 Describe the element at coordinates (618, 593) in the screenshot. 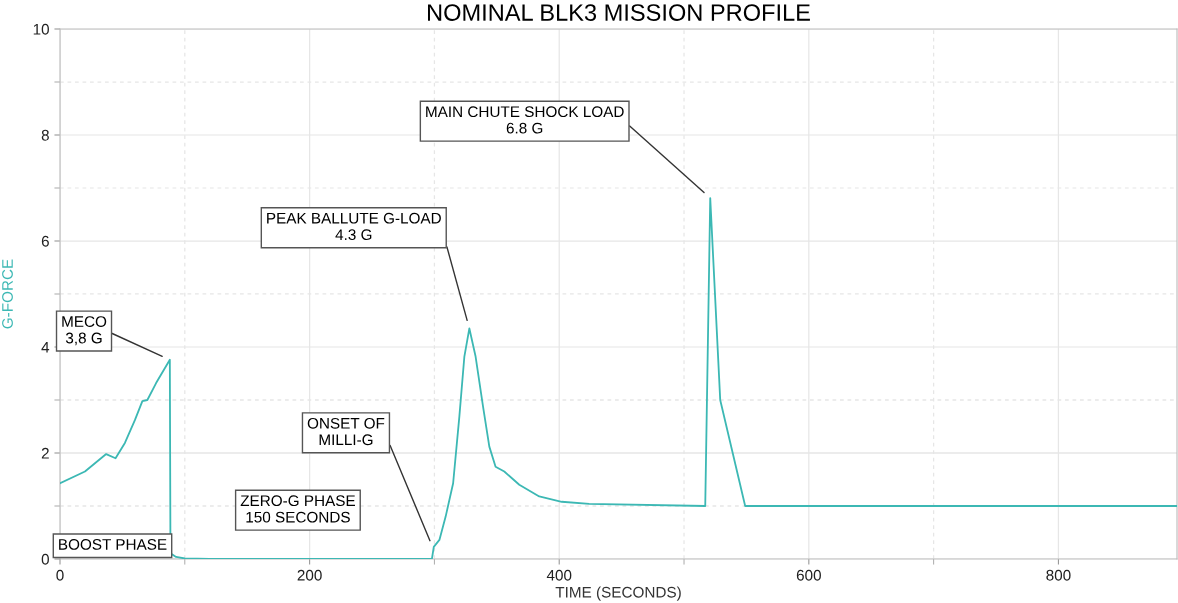

I see `x-axis-title: TIME (SECONDS)` at that location.